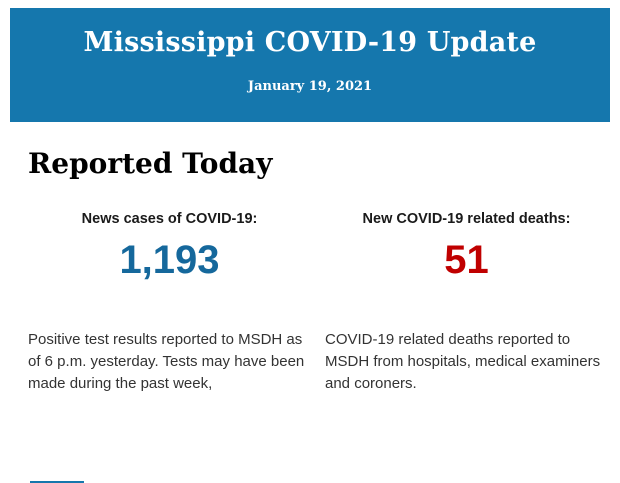 The height and width of the screenshot is (483, 620). I want to click on new-cases-value: 1,193, so click(169, 259).